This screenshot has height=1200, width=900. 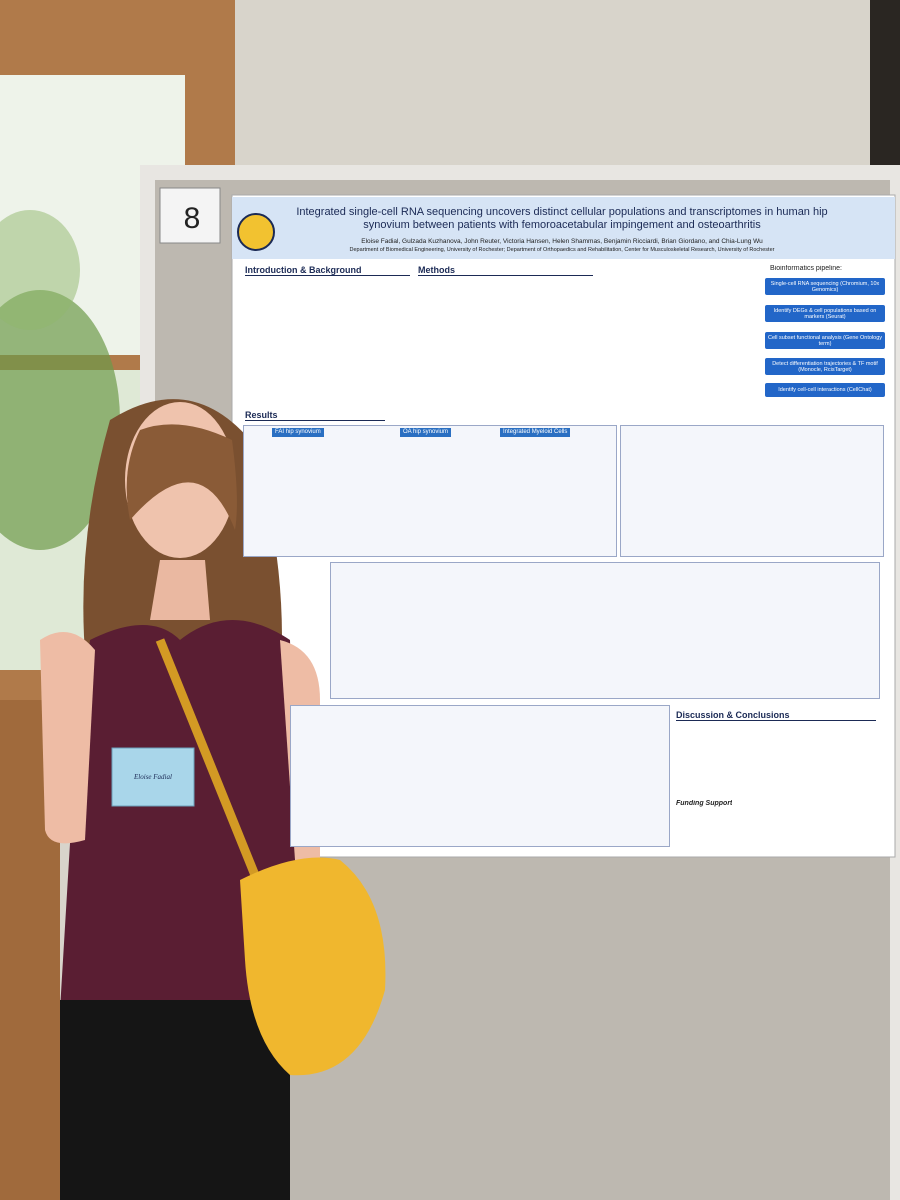 What do you see at coordinates (298, 432) in the screenshot?
I see `panel-label: FAI hip synovium` at bounding box center [298, 432].